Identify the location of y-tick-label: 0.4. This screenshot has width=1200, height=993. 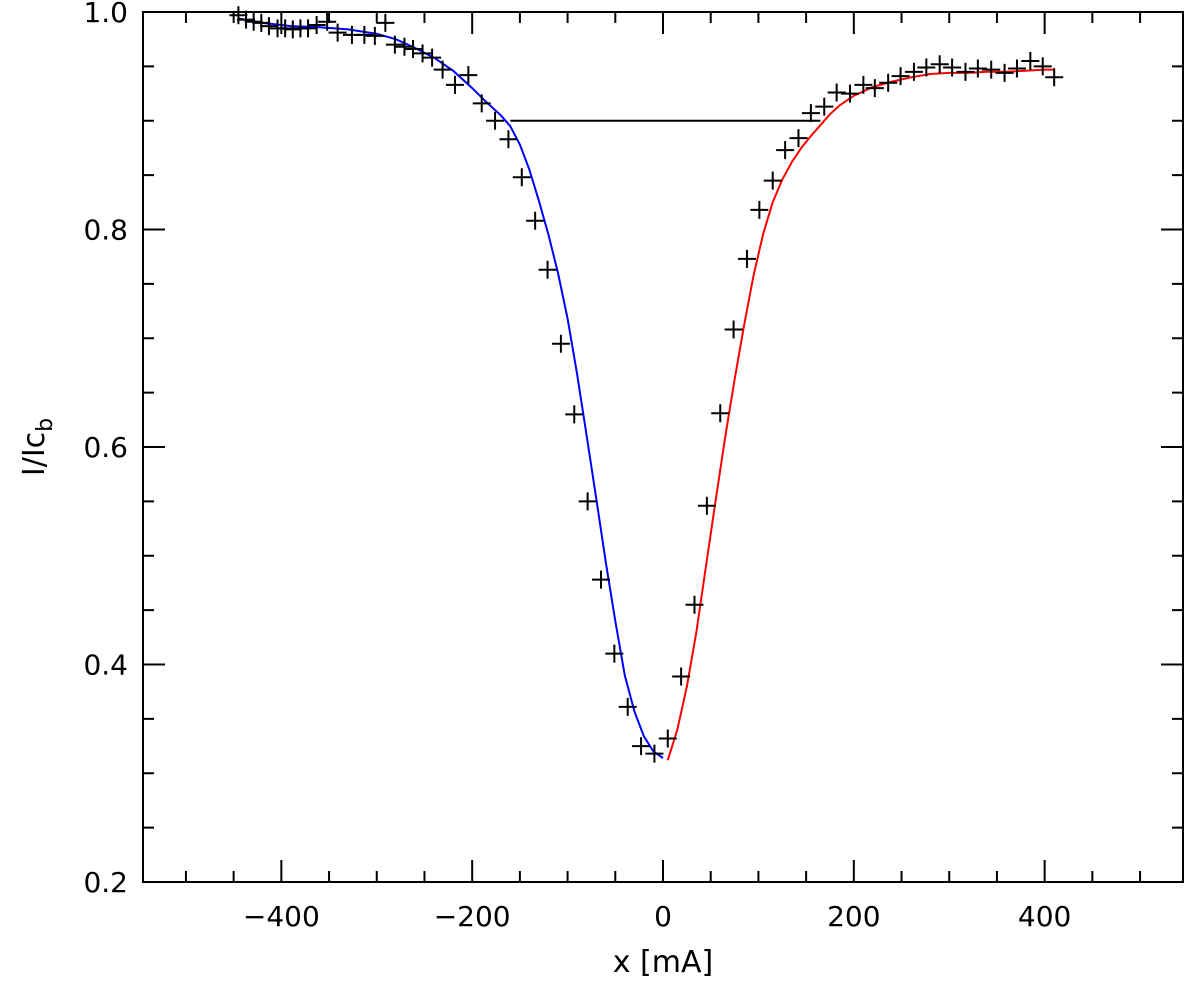
(105, 665).